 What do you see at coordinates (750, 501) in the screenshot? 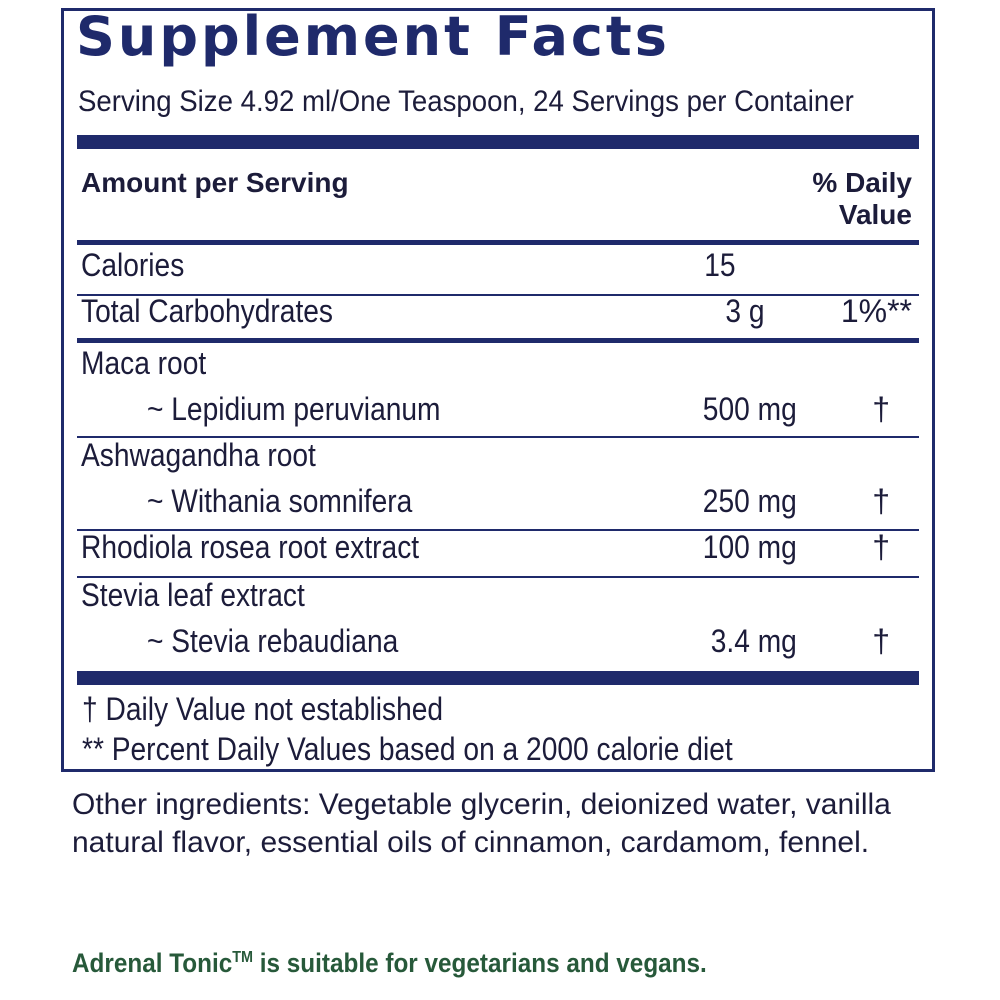
I see `ashwagandha-amount: 250 mg` at bounding box center [750, 501].